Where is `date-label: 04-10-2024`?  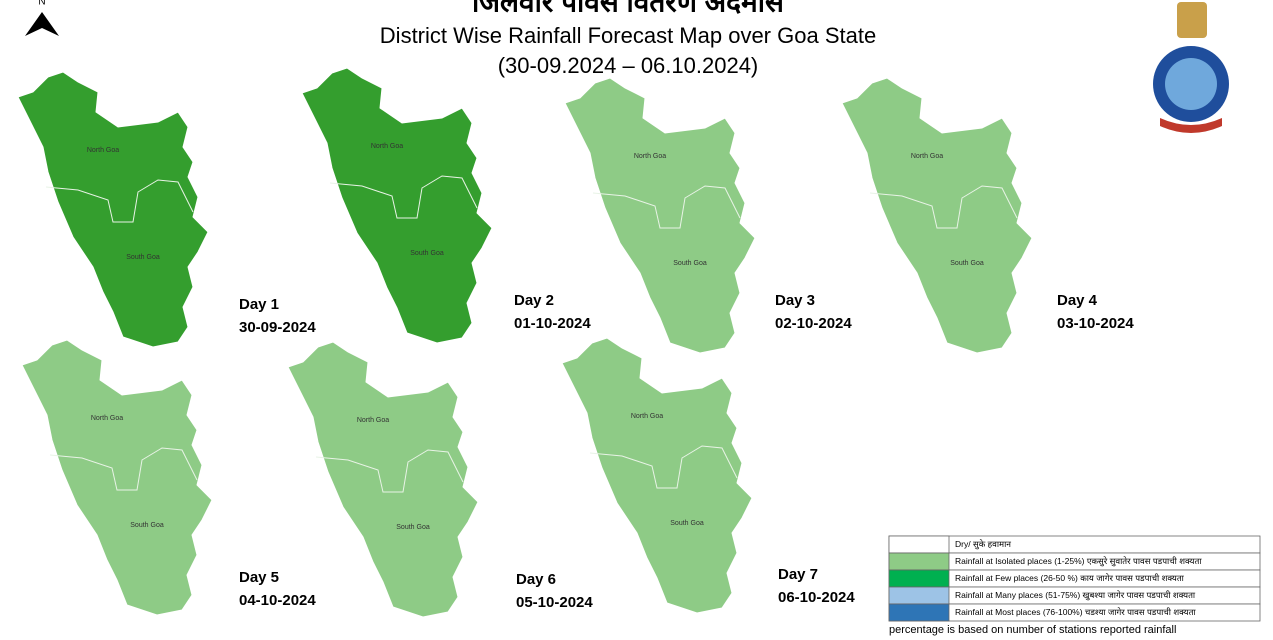
date-label: 04-10-2024 is located at coordinates (277, 600).